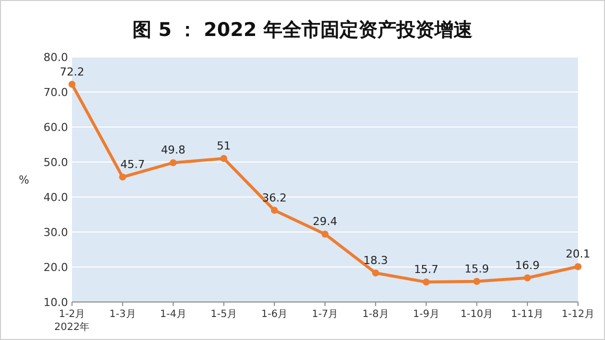  What do you see at coordinates (24, 180) in the screenshot?
I see `y-axis-title: %` at bounding box center [24, 180].